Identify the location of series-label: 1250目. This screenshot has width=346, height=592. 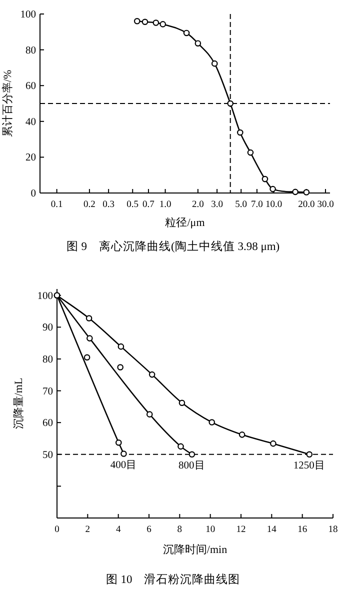
(309, 465).